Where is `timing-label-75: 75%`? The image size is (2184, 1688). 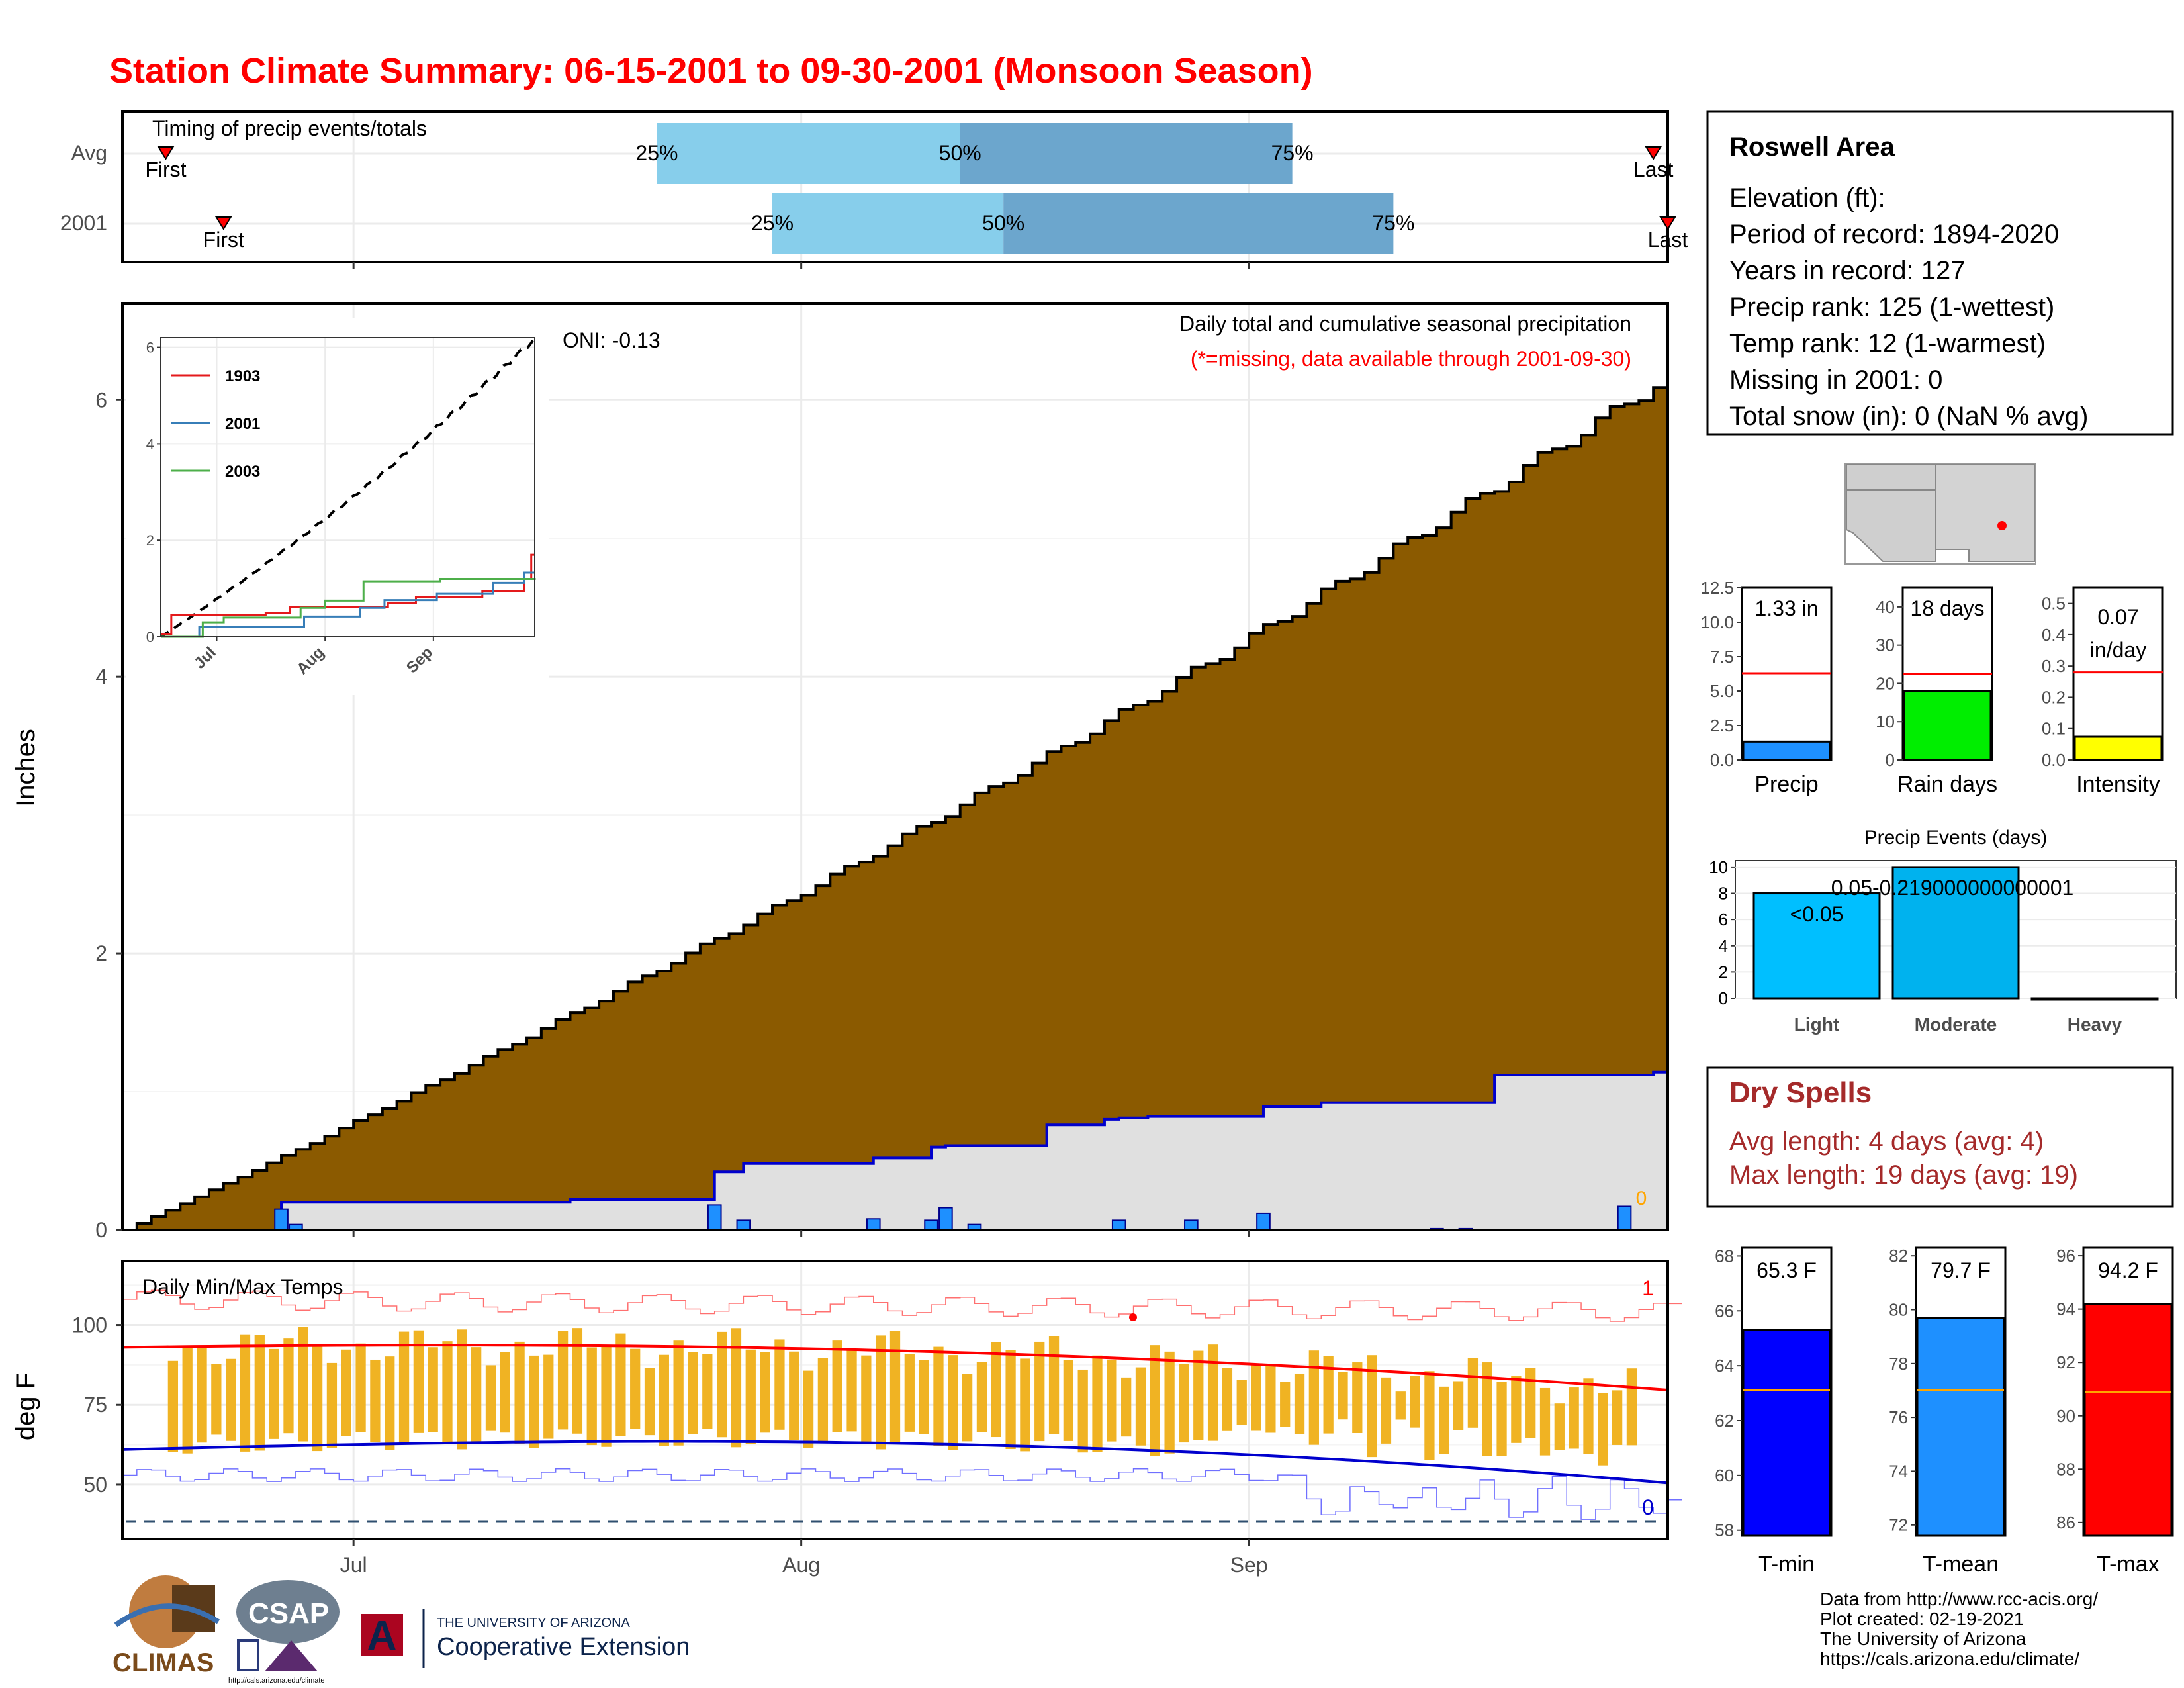 timing-label-75: 75% is located at coordinates (1292, 153).